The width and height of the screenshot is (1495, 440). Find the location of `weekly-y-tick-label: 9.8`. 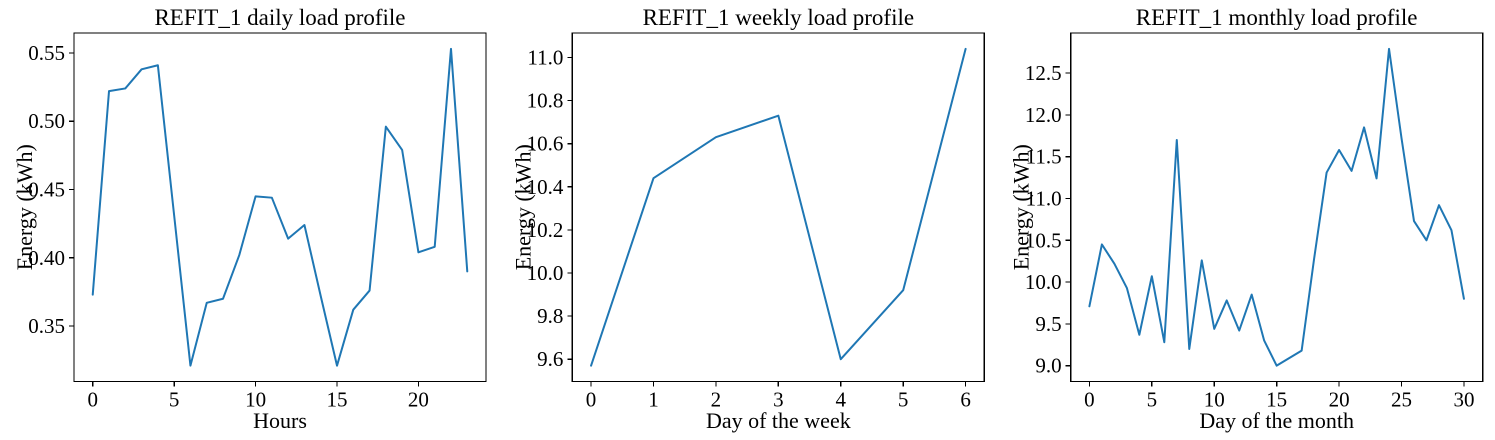

weekly-y-tick-label: 9.8 is located at coordinates (550, 316).